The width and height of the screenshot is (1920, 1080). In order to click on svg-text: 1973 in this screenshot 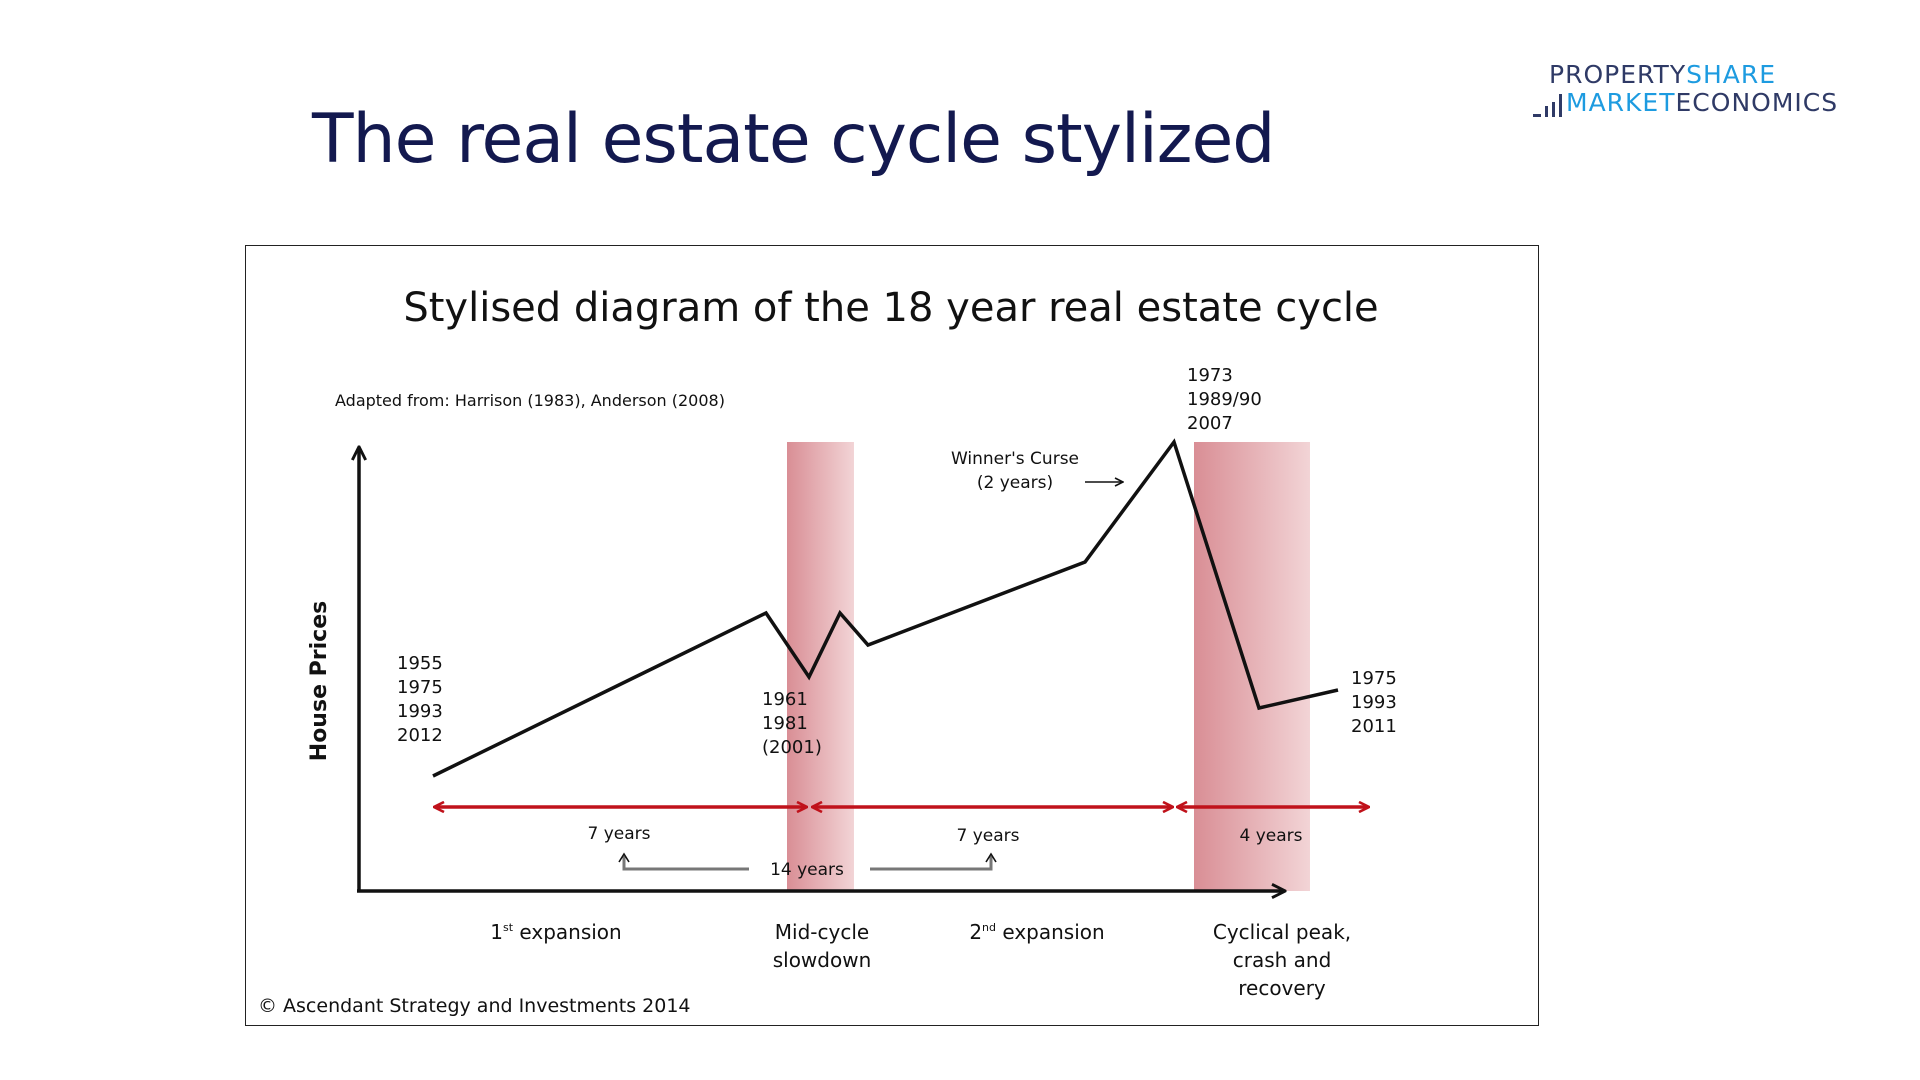, I will do `click(1210, 375)`.